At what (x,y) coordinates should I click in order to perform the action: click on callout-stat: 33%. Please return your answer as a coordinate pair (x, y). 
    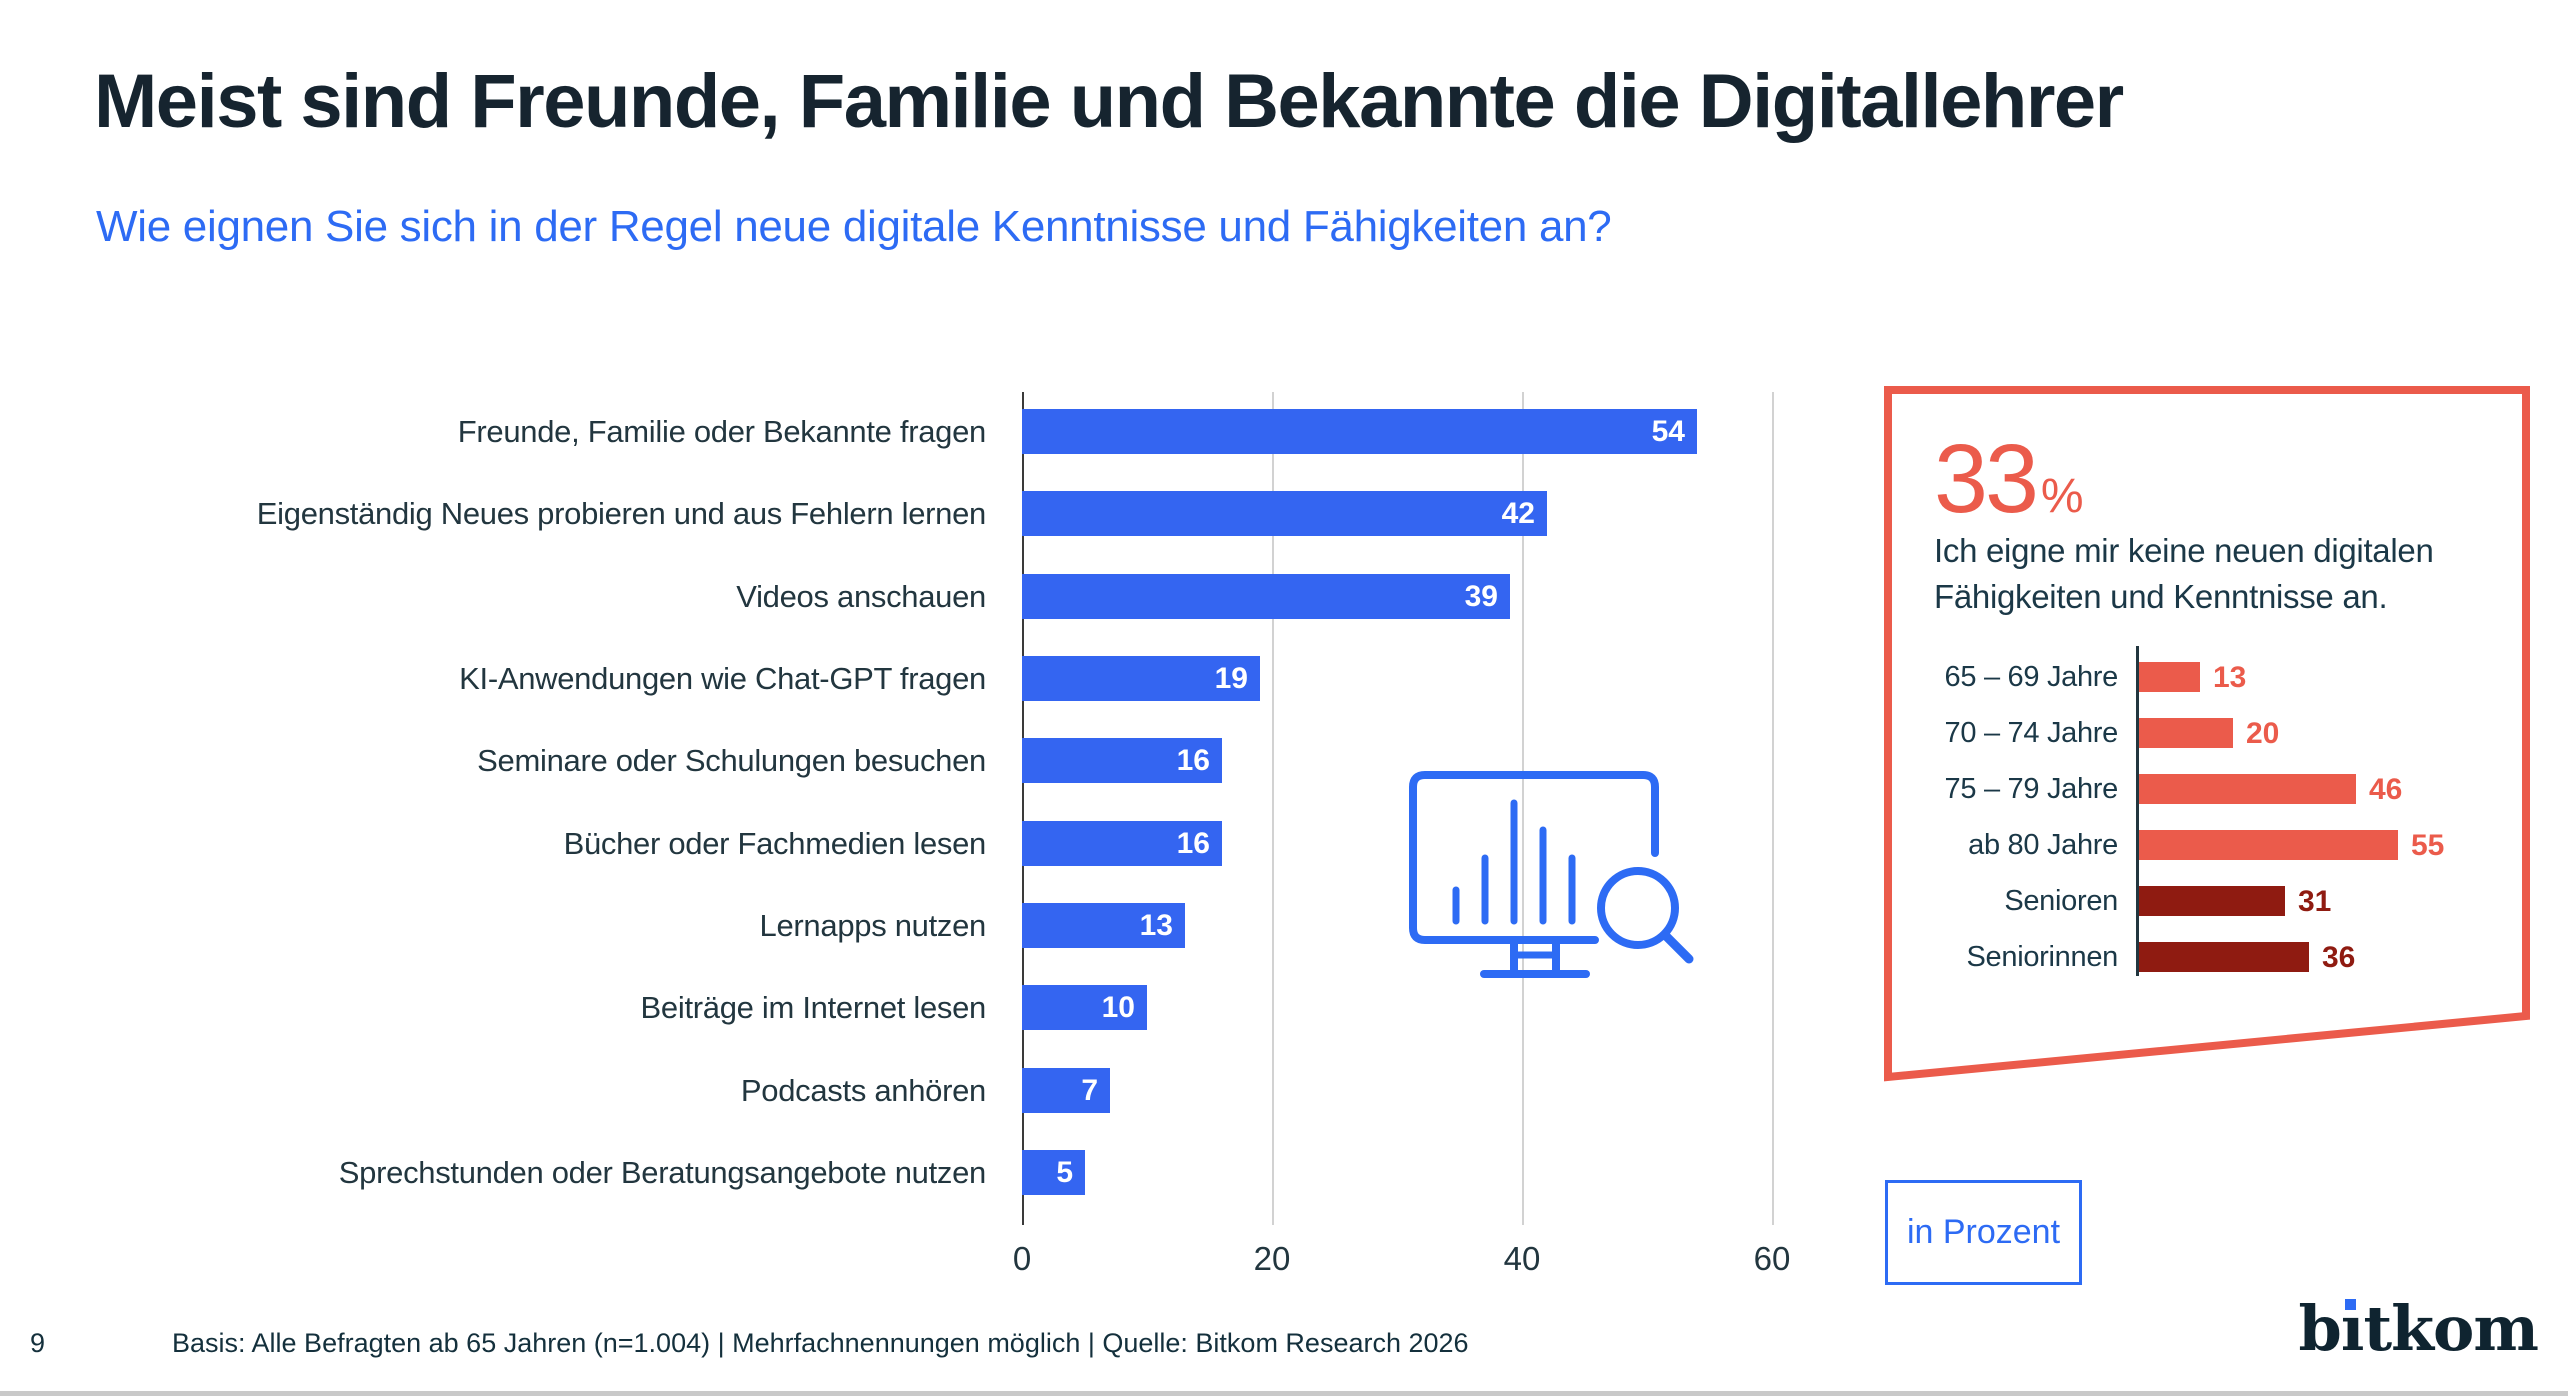
    Looking at the image, I should click on (2009, 478).